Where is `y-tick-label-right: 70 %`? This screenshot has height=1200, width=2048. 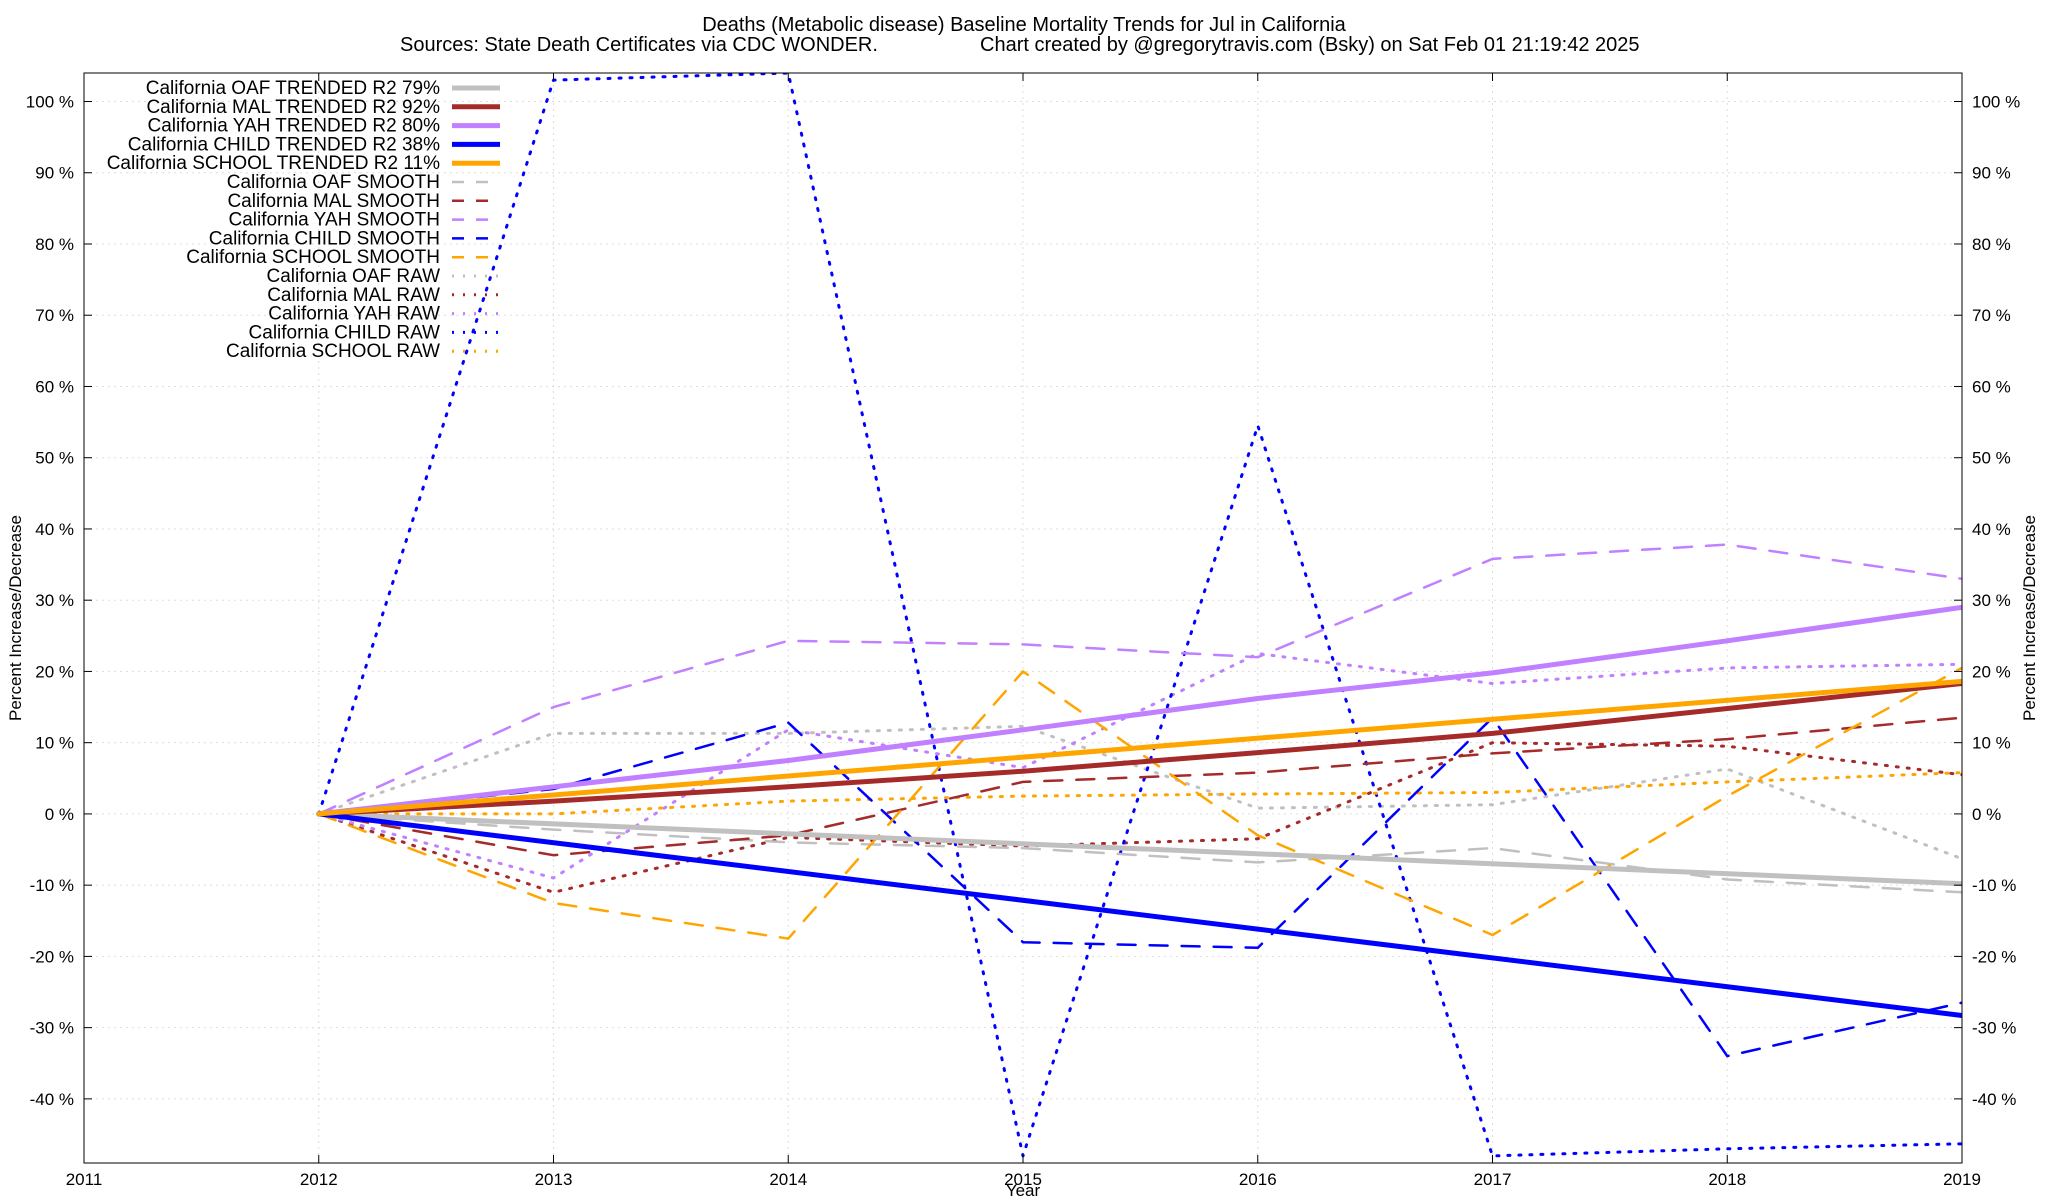
y-tick-label-right: 70 % is located at coordinates (1991, 315).